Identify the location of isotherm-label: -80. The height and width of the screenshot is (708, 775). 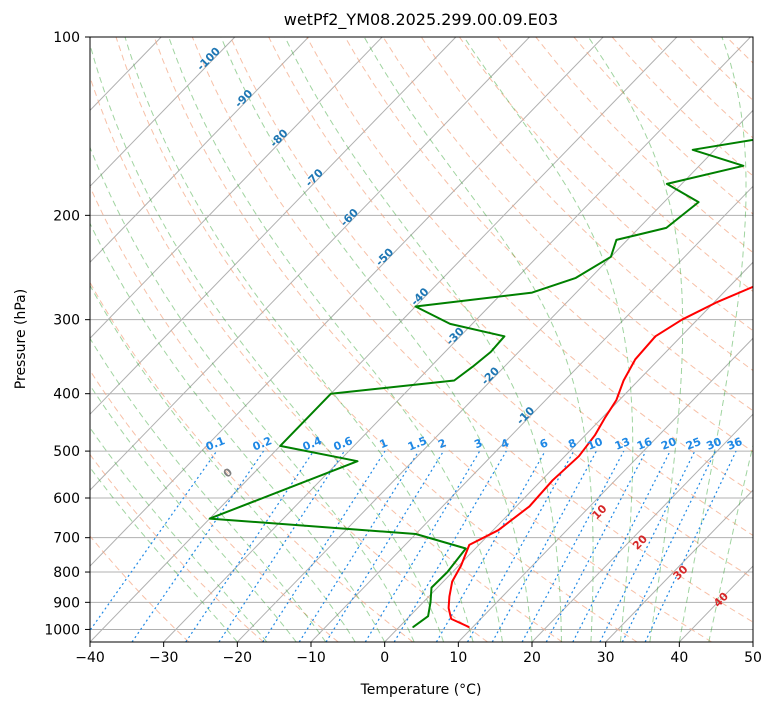
(278, 137).